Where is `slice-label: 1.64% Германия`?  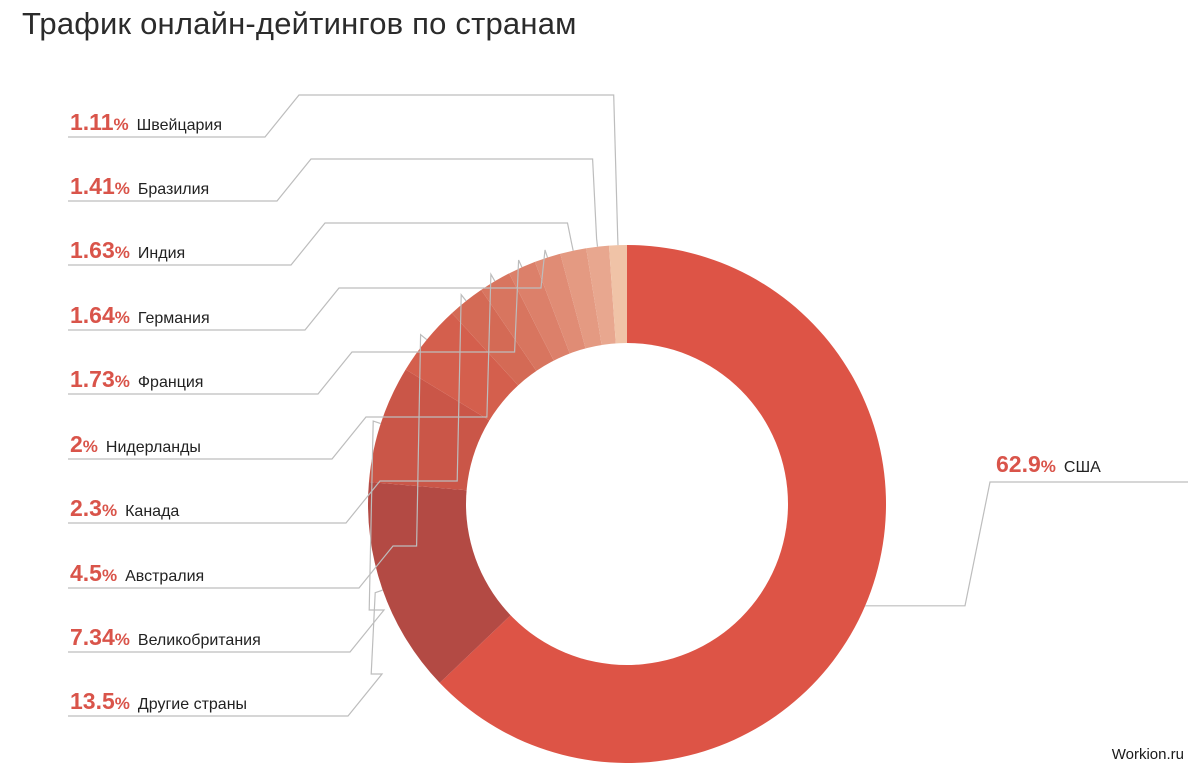 slice-label: 1.64% Германия is located at coordinates (140, 315).